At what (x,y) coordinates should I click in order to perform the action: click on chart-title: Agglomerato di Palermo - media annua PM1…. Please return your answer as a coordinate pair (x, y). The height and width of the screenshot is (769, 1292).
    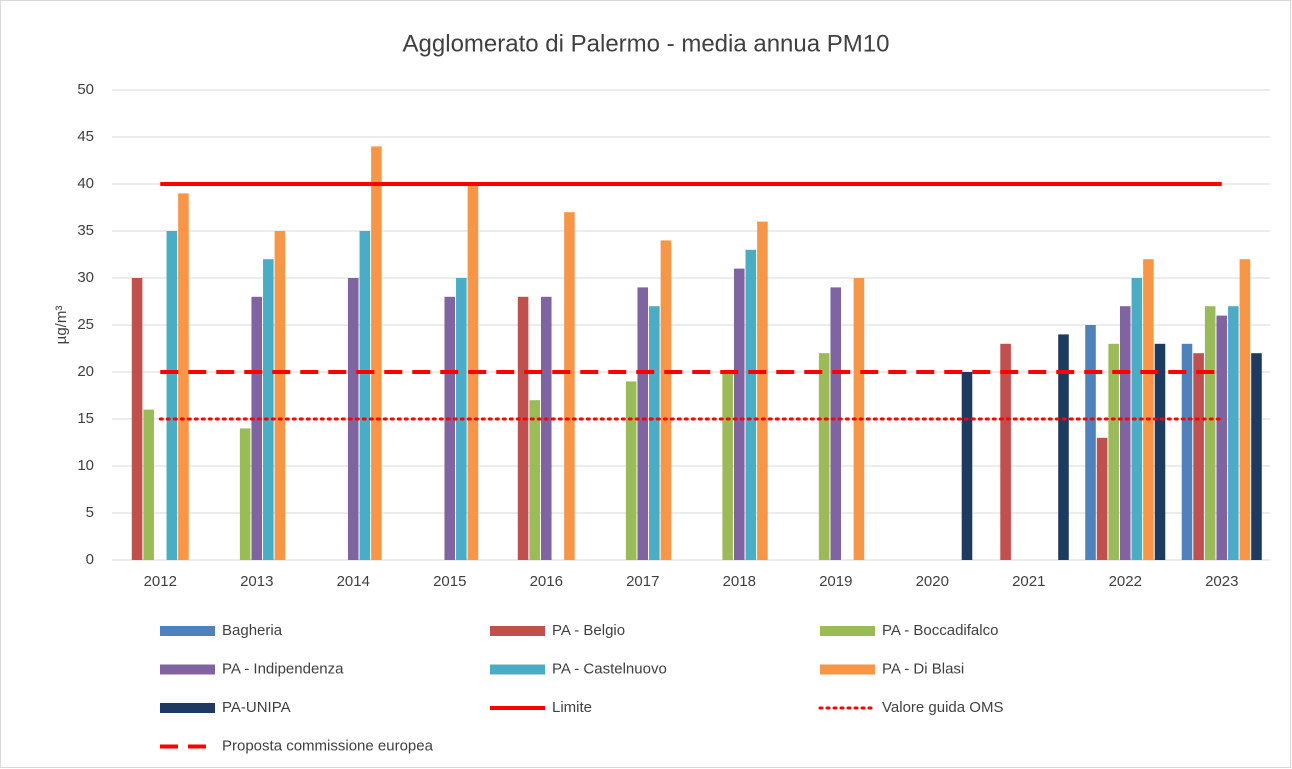
    Looking at the image, I should click on (646, 43).